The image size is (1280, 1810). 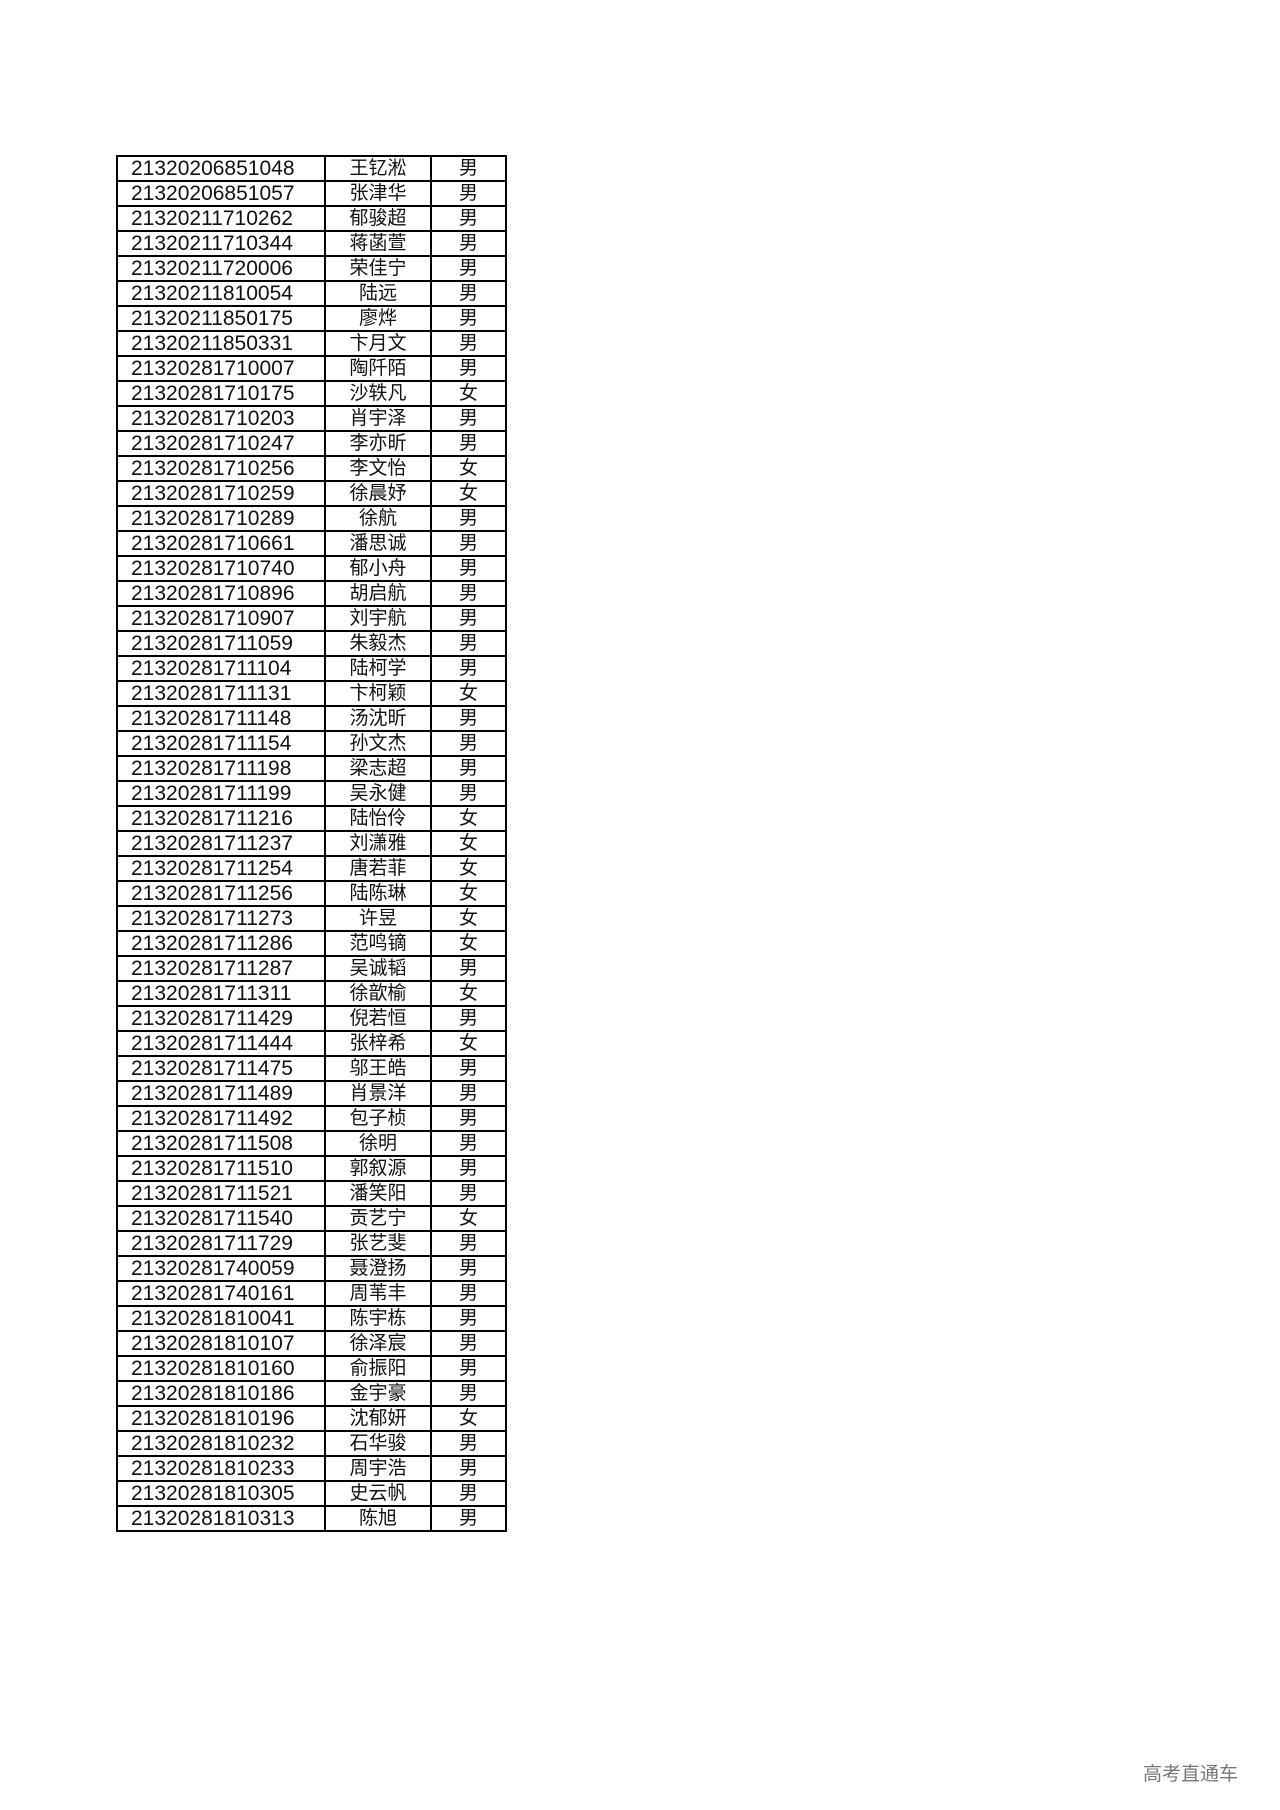 I want to click on table-row: 21320281711237 刘潇雅女, so click(x=311, y=843).